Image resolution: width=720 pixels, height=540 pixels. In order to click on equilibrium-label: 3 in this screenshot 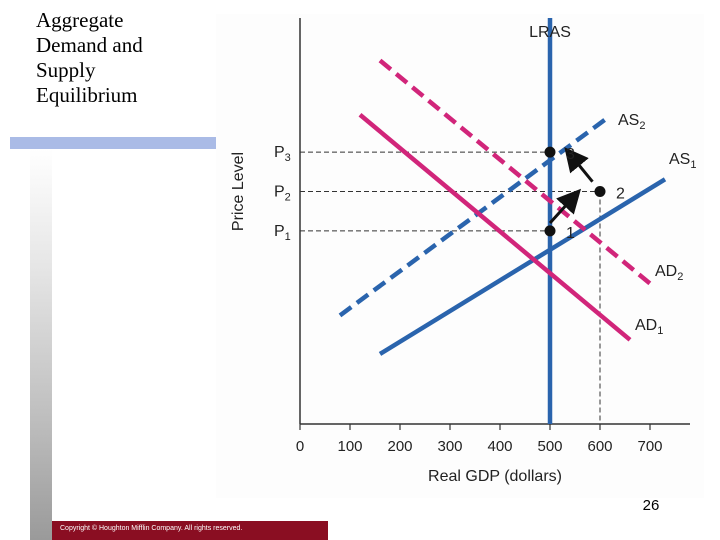, I will do `click(570, 154)`.